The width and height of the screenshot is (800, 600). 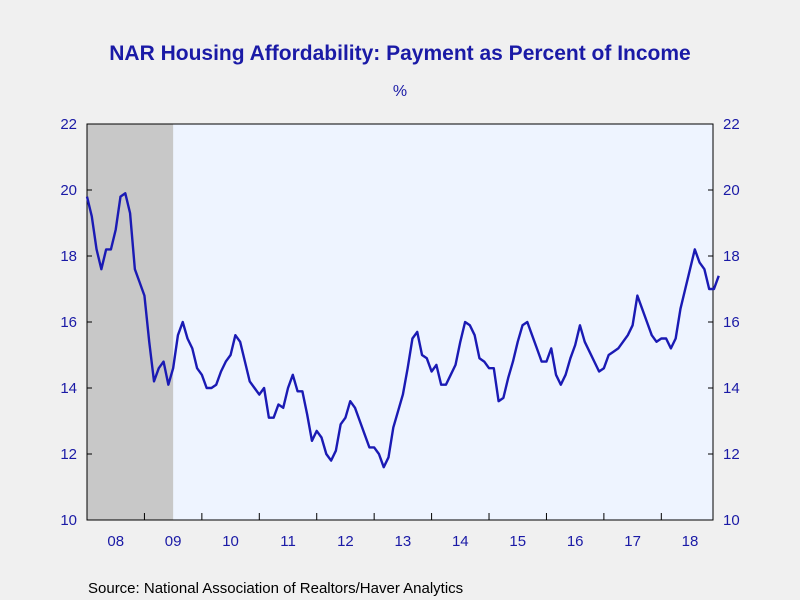 What do you see at coordinates (68, 322) in the screenshot?
I see `y-tick-label-left: 16` at bounding box center [68, 322].